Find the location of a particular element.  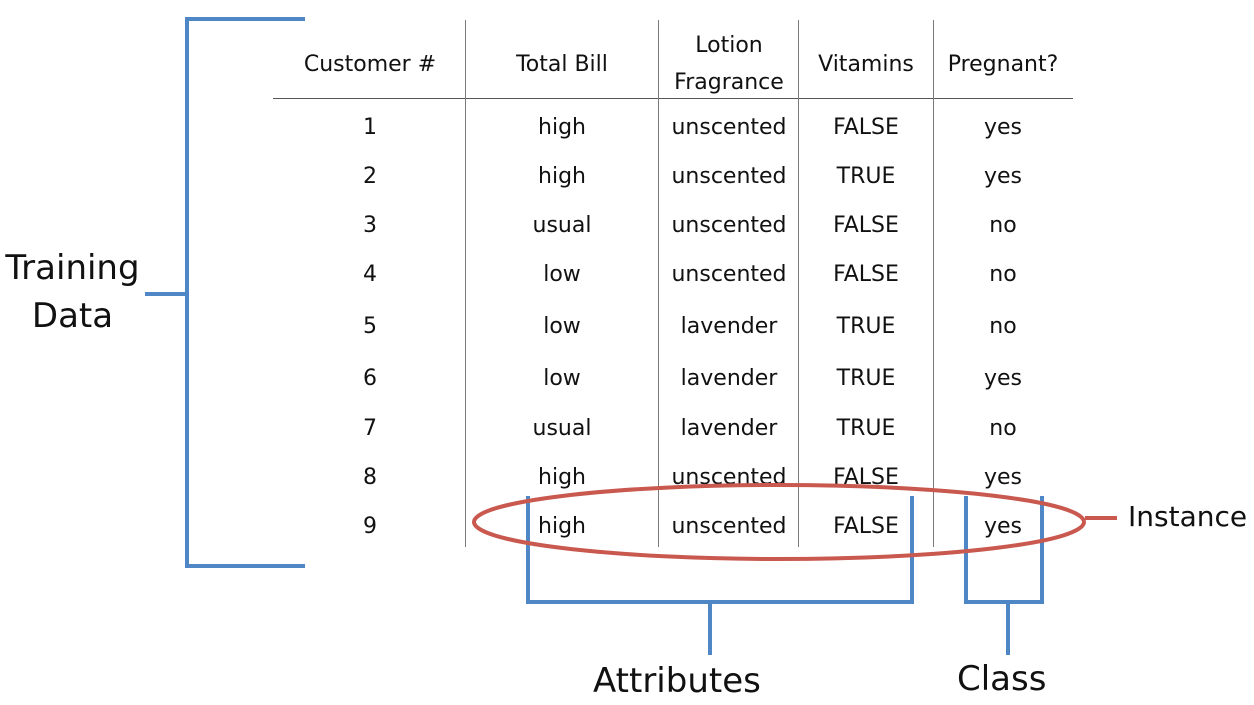

training-data-bracket is located at coordinates (245, 292).